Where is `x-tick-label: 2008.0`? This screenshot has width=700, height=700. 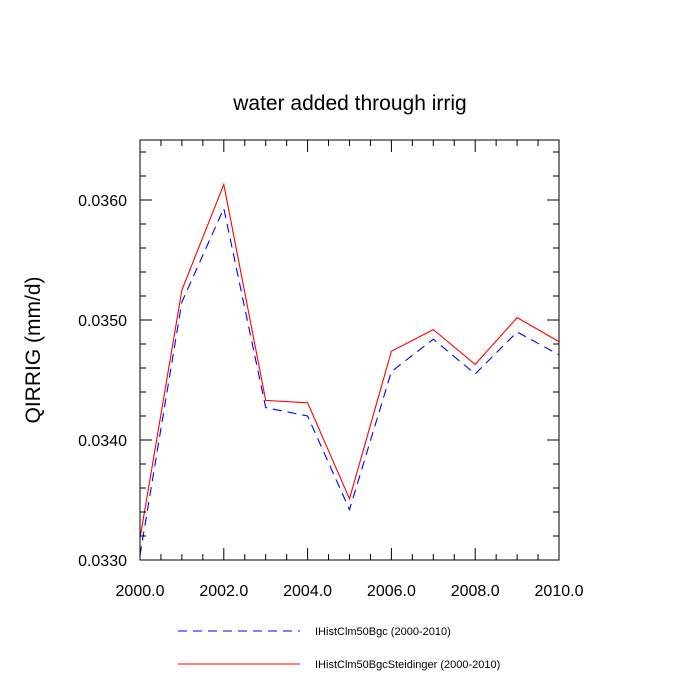 x-tick-label: 2008.0 is located at coordinates (475, 591).